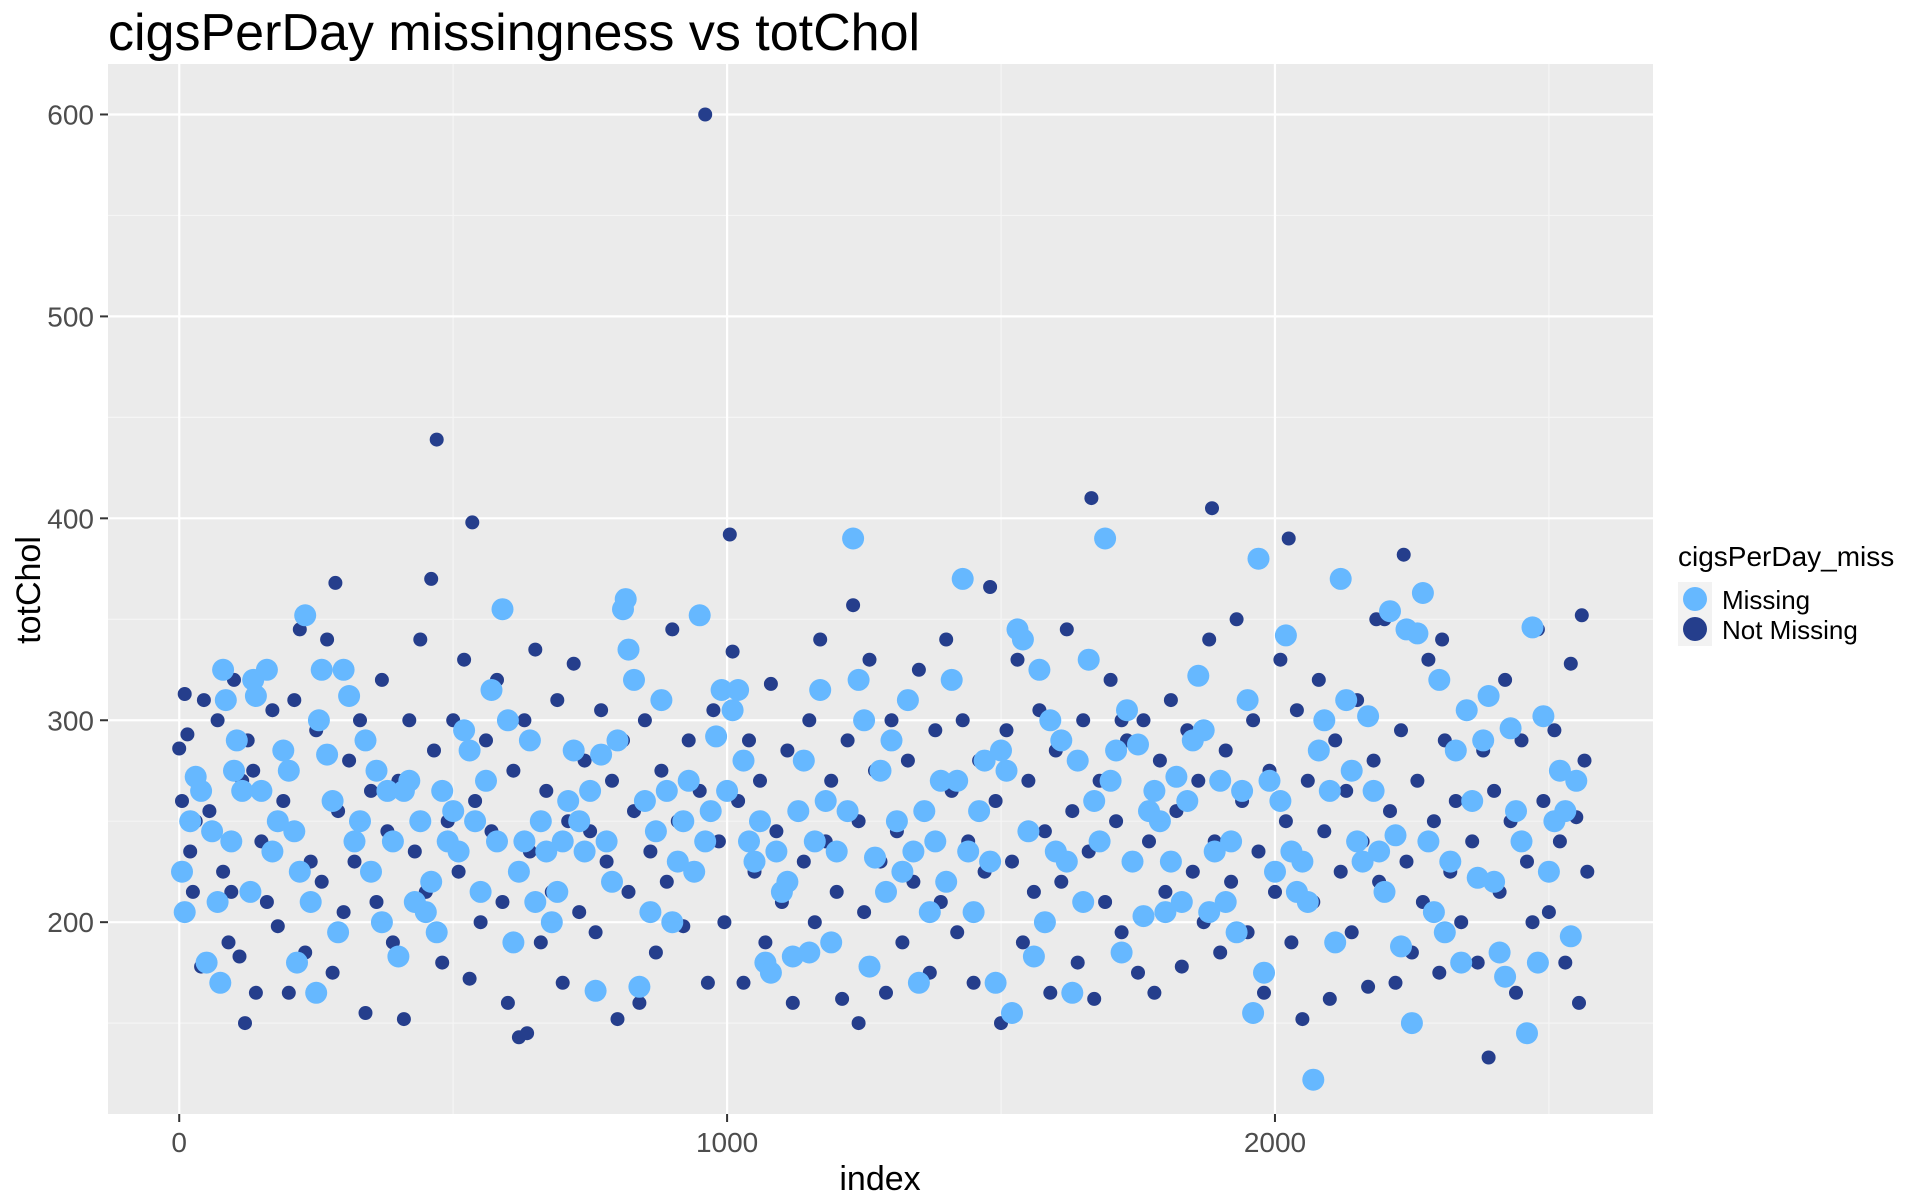 The image size is (1920, 1200). I want to click on legend: cigsPerDay_miss Missing Not Missing, so click(1786, 593).